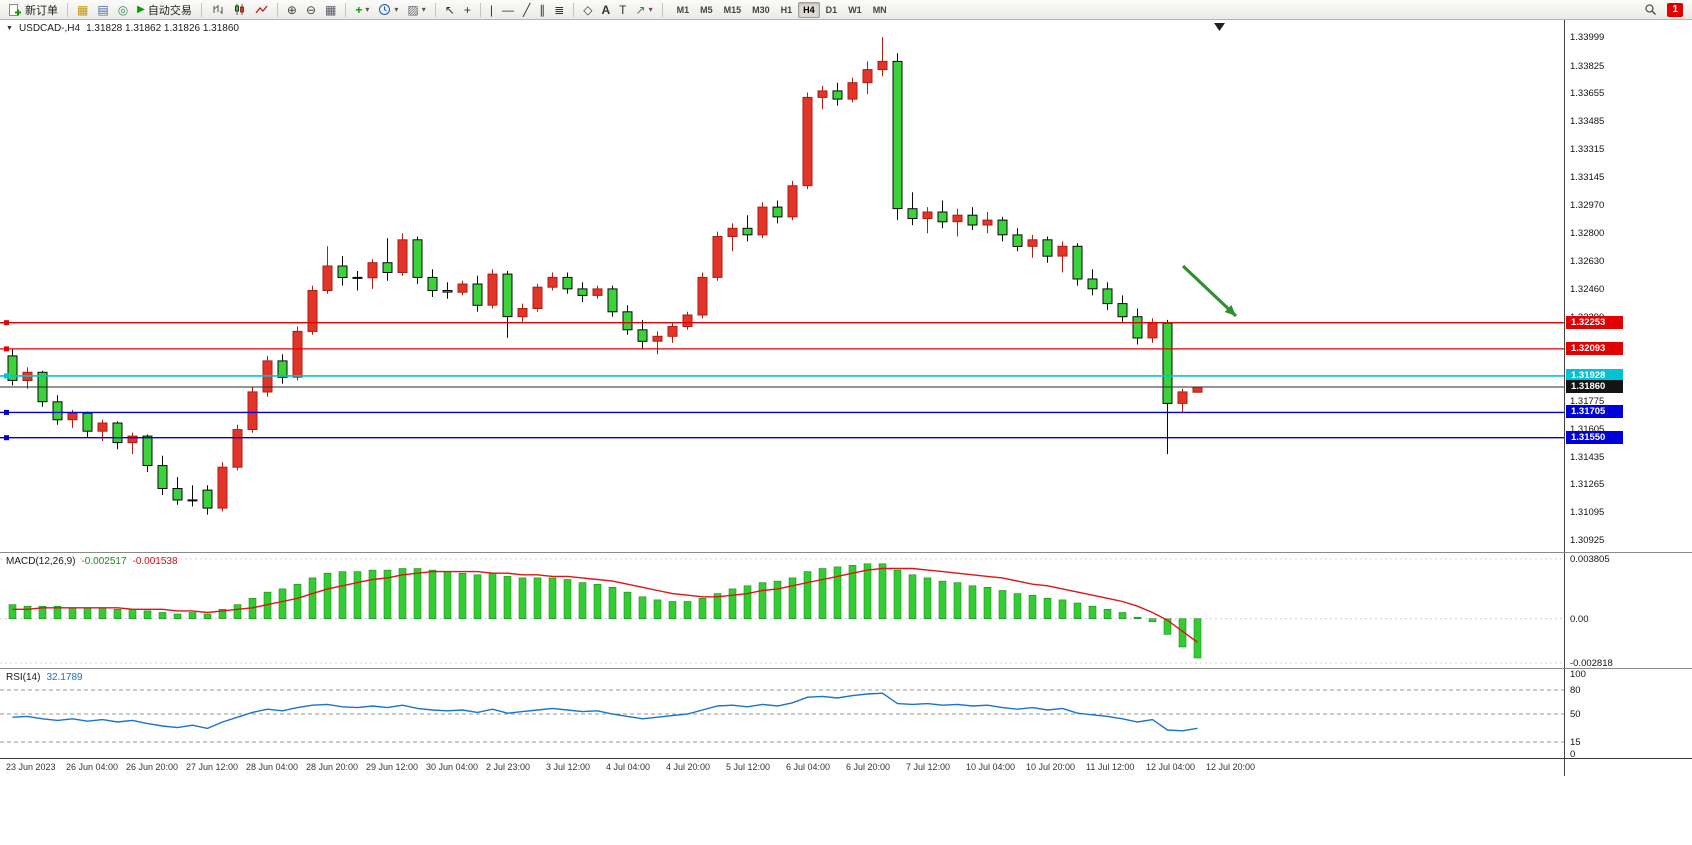 This screenshot has width=1692, height=845. Describe the element at coordinates (388, 10) in the screenshot. I see `periods-button: ▾` at that location.